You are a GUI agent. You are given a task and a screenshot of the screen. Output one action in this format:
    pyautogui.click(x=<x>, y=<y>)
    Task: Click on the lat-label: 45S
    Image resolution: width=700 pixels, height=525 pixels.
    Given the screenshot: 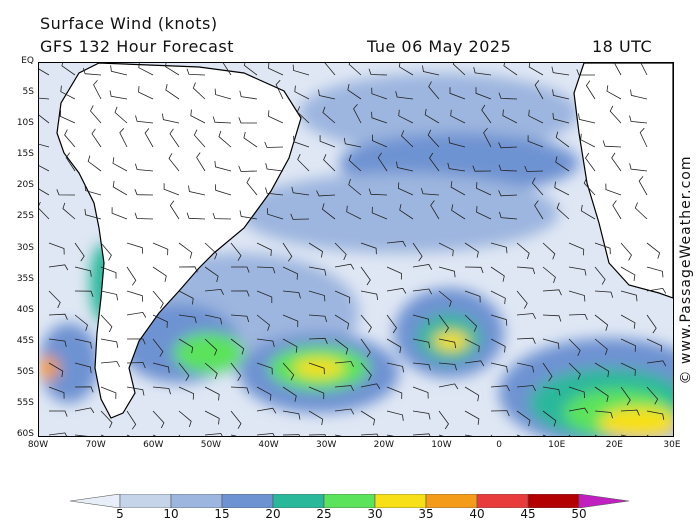 What is the action you would take?
    pyautogui.click(x=25, y=340)
    